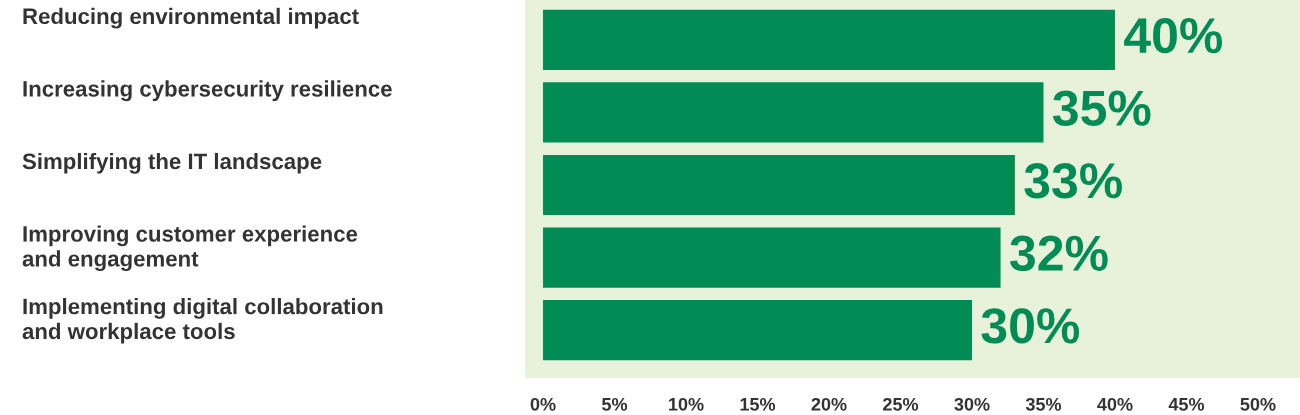 This screenshot has width=1300, height=415. I want to click on data-label: 32%, so click(1059, 253).